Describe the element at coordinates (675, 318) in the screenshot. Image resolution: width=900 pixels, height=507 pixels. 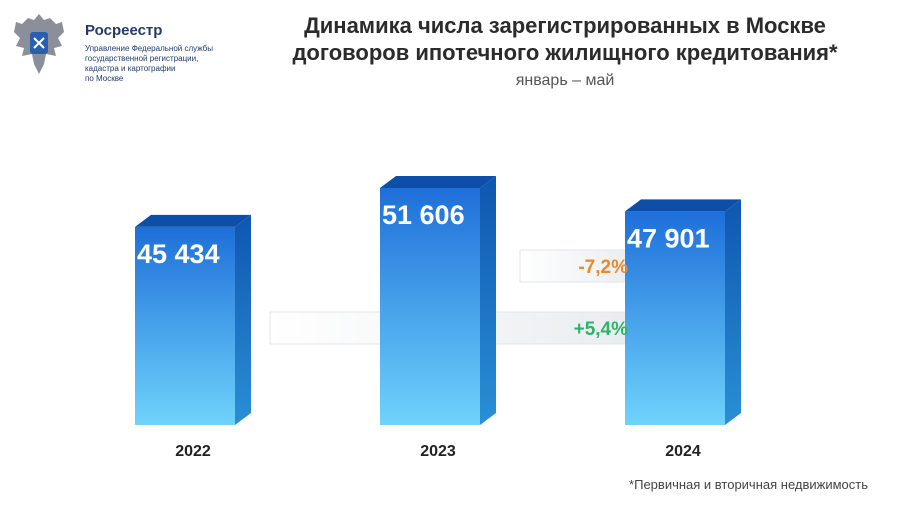
I see `bar-2024` at that location.